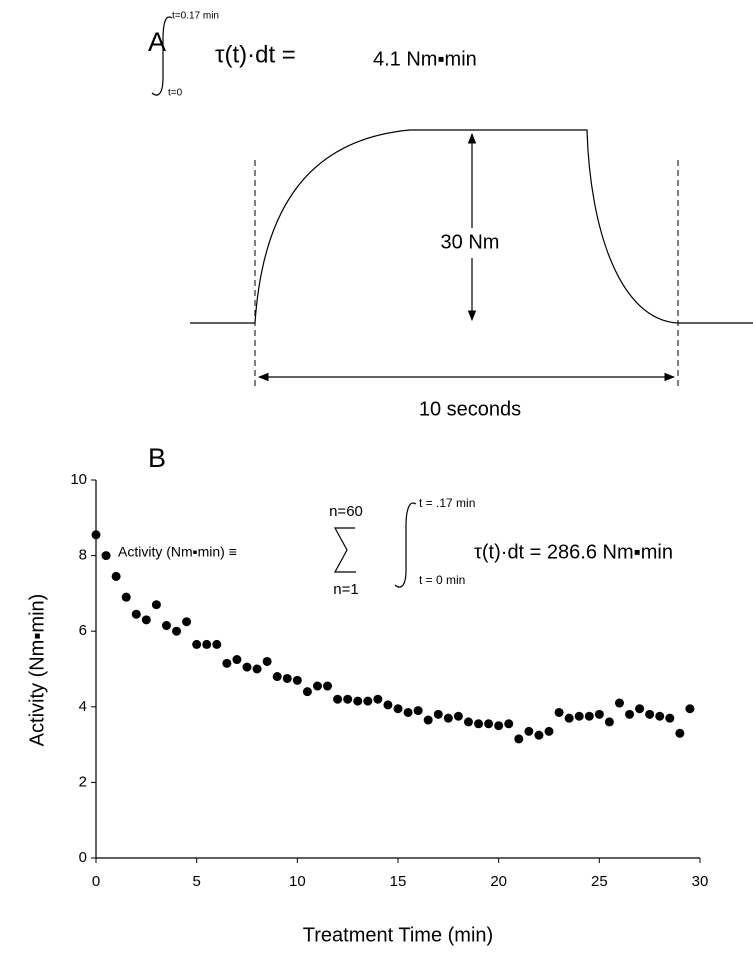 This screenshot has width=753, height=974. I want to click on x-tick-label: 30, so click(700, 881).